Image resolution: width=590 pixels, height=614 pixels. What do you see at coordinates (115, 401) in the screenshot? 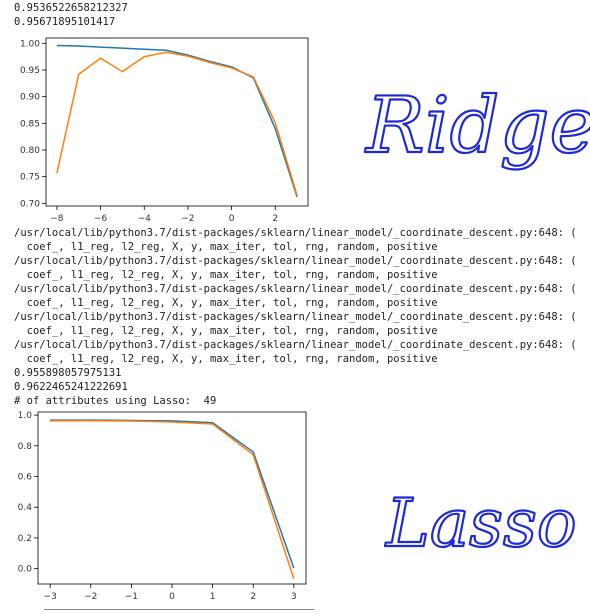
I see `output-line-lasso-attribute-count: # of attributes using Lasso: 49` at bounding box center [115, 401].